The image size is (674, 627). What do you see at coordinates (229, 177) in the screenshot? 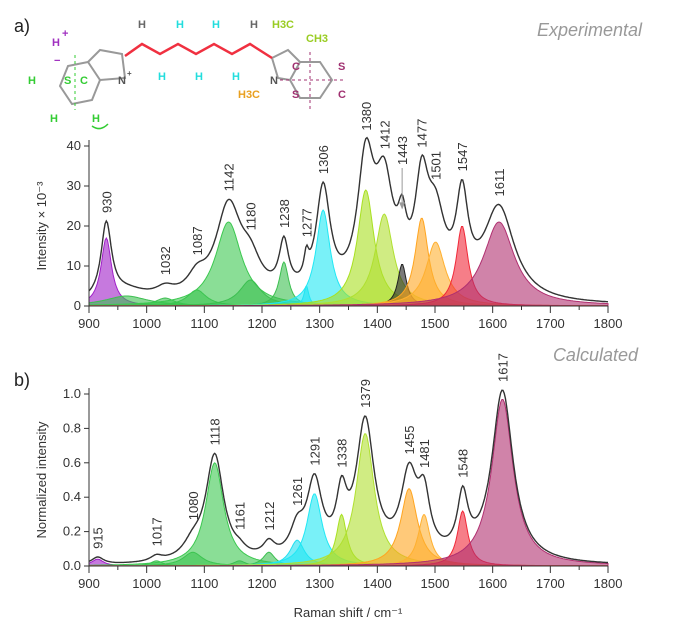
I see `peak-label-1142: 1142` at bounding box center [229, 177].